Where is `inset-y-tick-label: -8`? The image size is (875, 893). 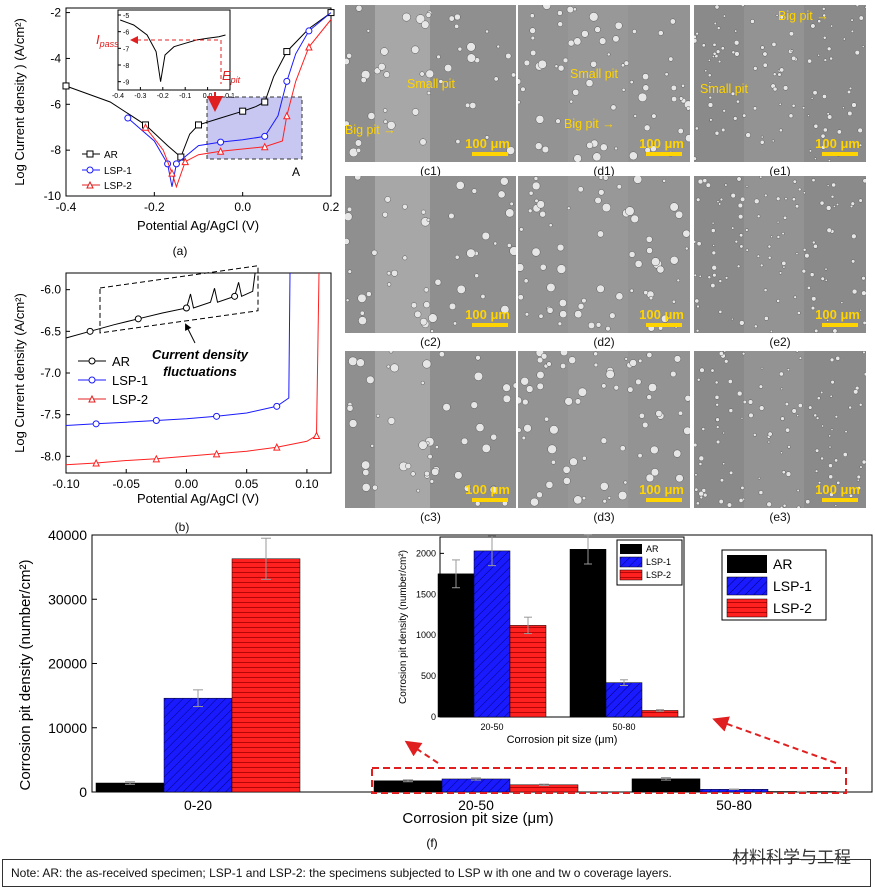 inset-y-tick-label: -8 is located at coordinates (126, 66).